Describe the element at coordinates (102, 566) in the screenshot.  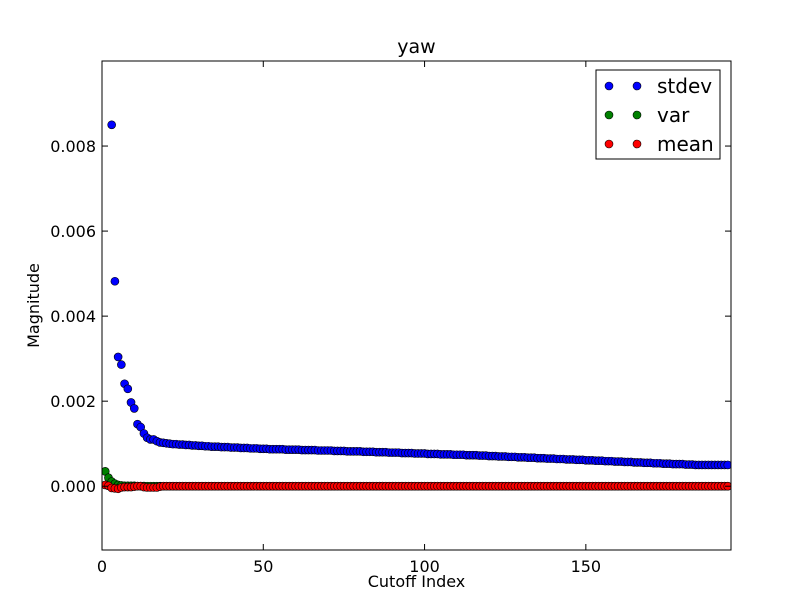
I see `x-tick-label: 0` at that location.